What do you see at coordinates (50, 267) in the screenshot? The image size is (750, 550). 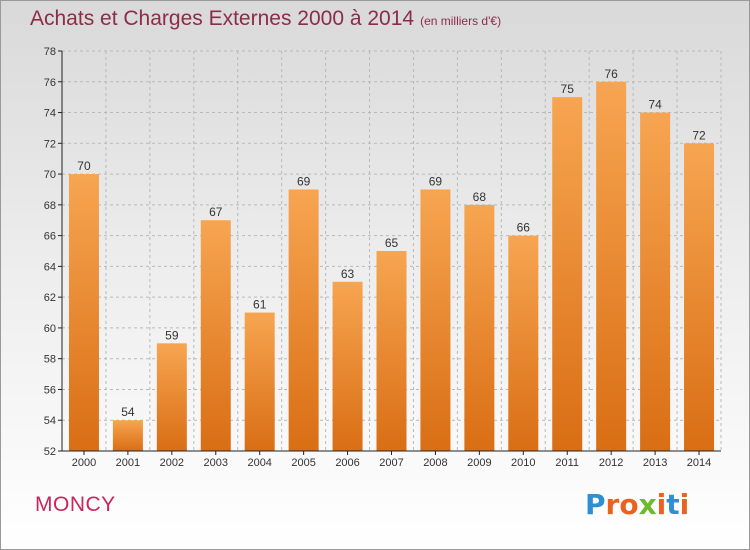 I see `y-tick-label: 64` at bounding box center [50, 267].